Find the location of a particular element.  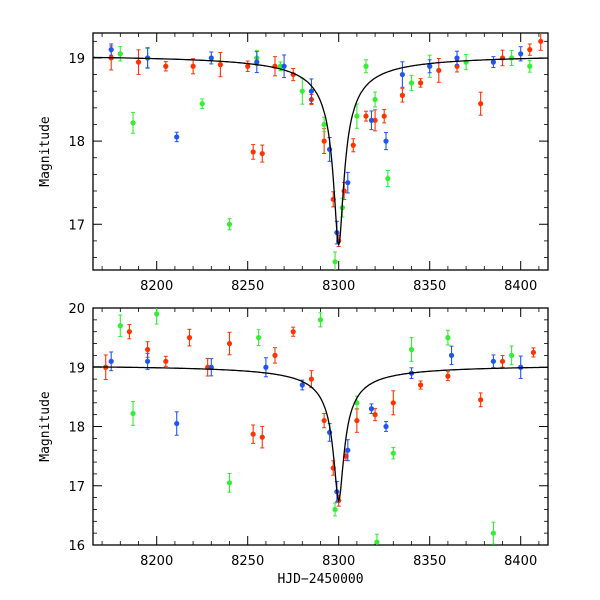

y-tick-label: 17 is located at coordinates (76, 487).